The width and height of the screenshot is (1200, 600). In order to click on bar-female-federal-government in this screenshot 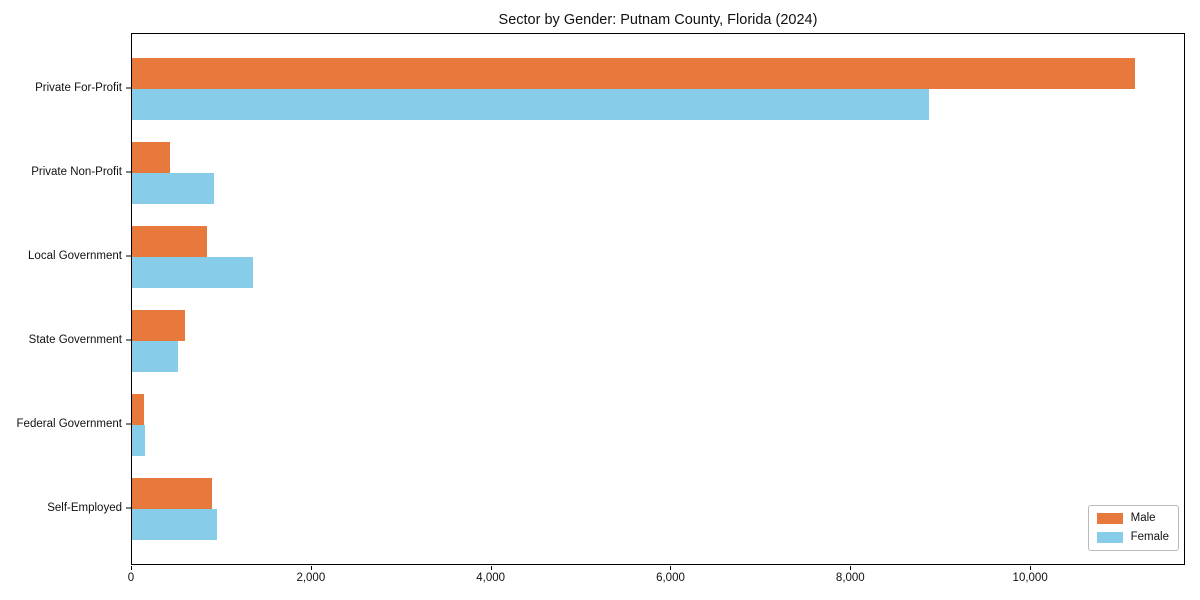, I will do `click(139, 440)`.